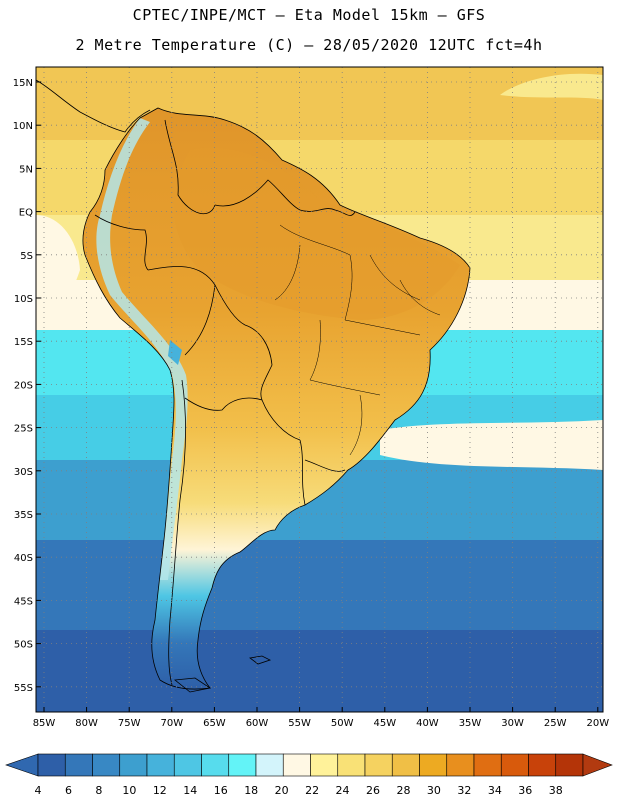  Describe the element at coordinates (309, 15) in the screenshot. I see `map-title: CPTEC/INPE/MCT – Eta Model 15km – GFS` at that location.